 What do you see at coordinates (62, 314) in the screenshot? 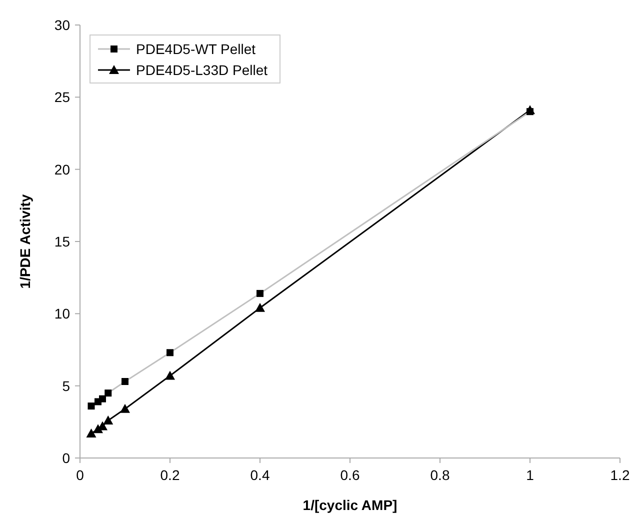
I see `y-tick-label: 10` at bounding box center [62, 314].